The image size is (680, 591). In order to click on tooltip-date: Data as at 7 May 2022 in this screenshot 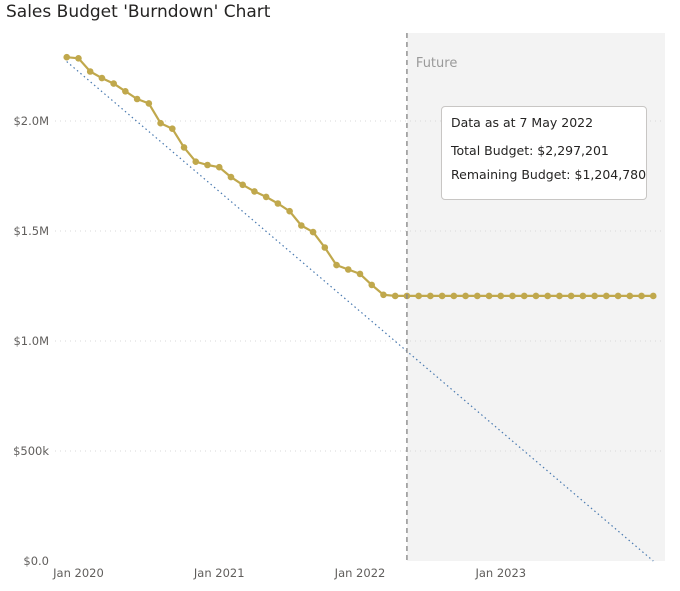, I will do `click(522, 122)`.